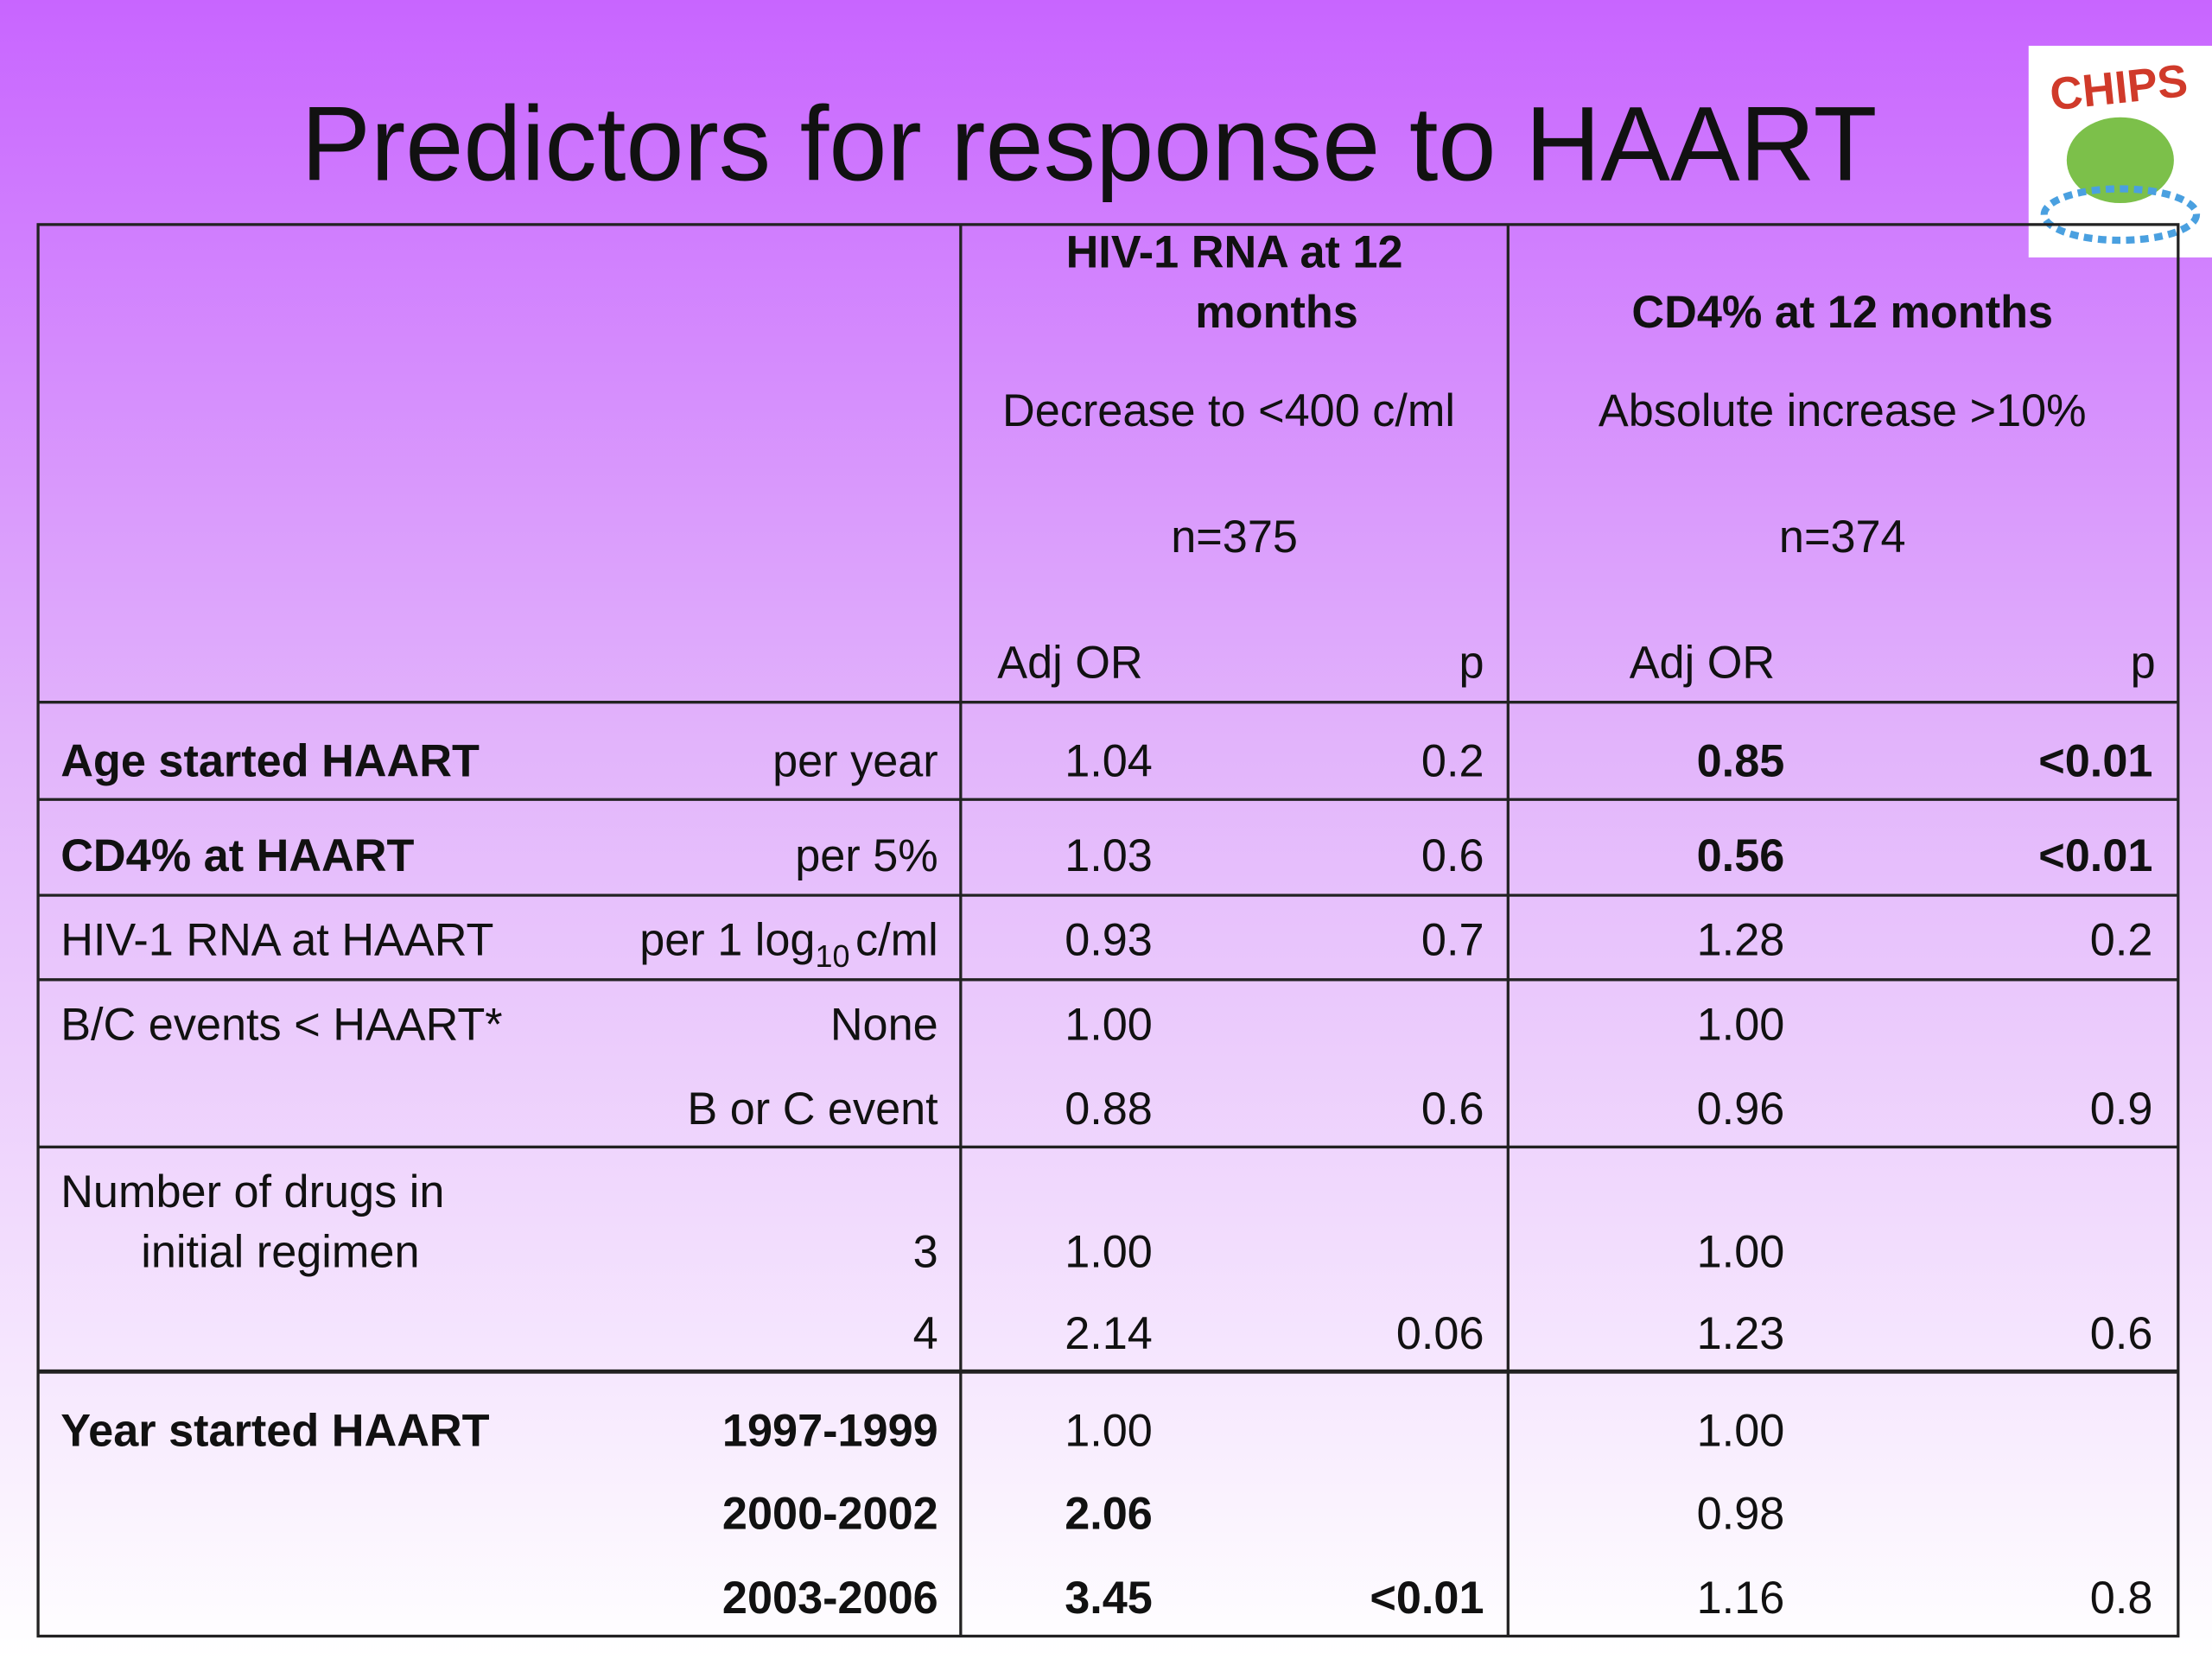  Describe the element at coordinates (925, 1251) in the screenshot. I see `row-level: 3` at that location.